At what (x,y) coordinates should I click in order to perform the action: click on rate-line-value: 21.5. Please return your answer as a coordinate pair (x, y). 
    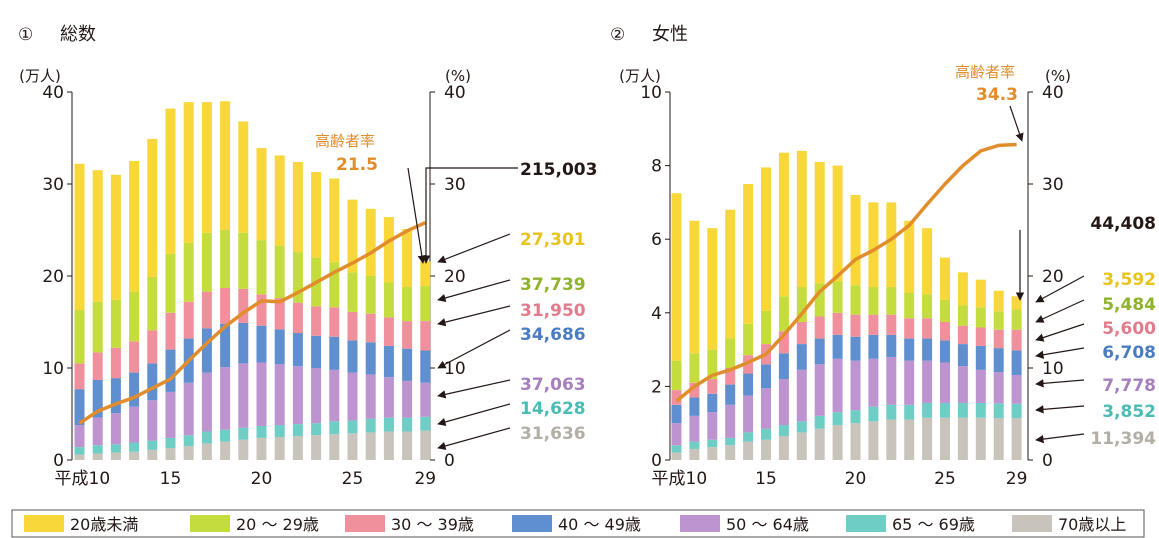
    Looking at the image, I should click on (357, 165).